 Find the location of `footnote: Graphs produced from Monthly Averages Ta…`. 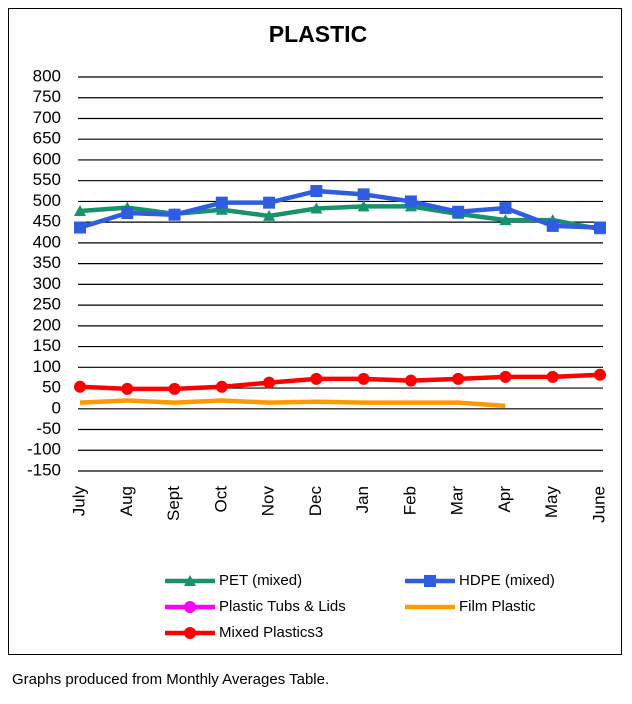

footnote: Graphs produced from Monthly Averages Ta… is located at coordinates (170, 679).